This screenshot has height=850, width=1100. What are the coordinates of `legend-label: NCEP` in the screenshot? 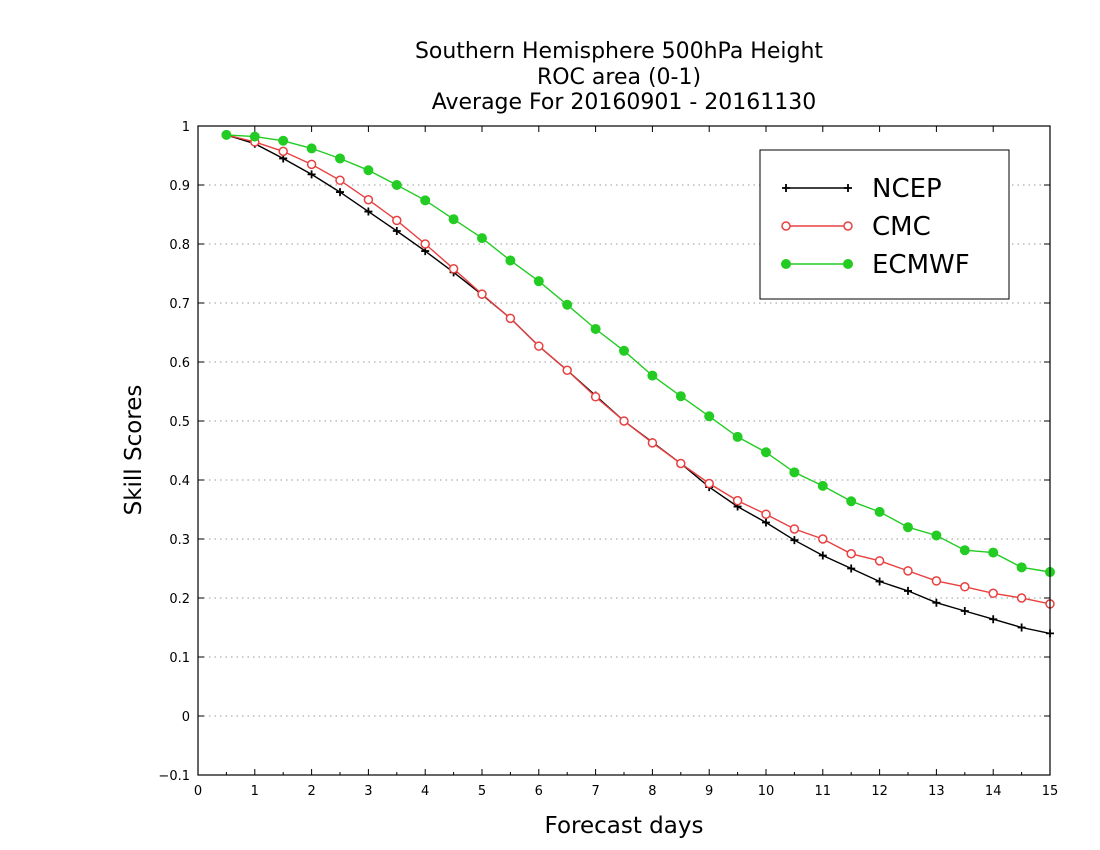 It's located at (907, 189).